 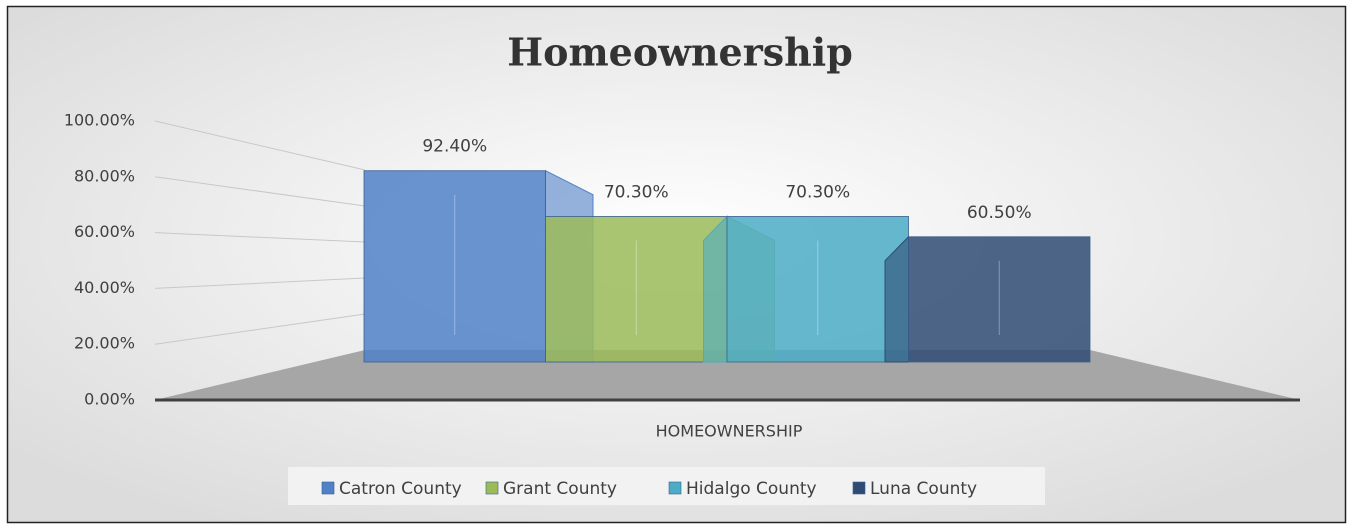 I want to click on y-tick-label: 20.00%, so click(x=104, y=343).